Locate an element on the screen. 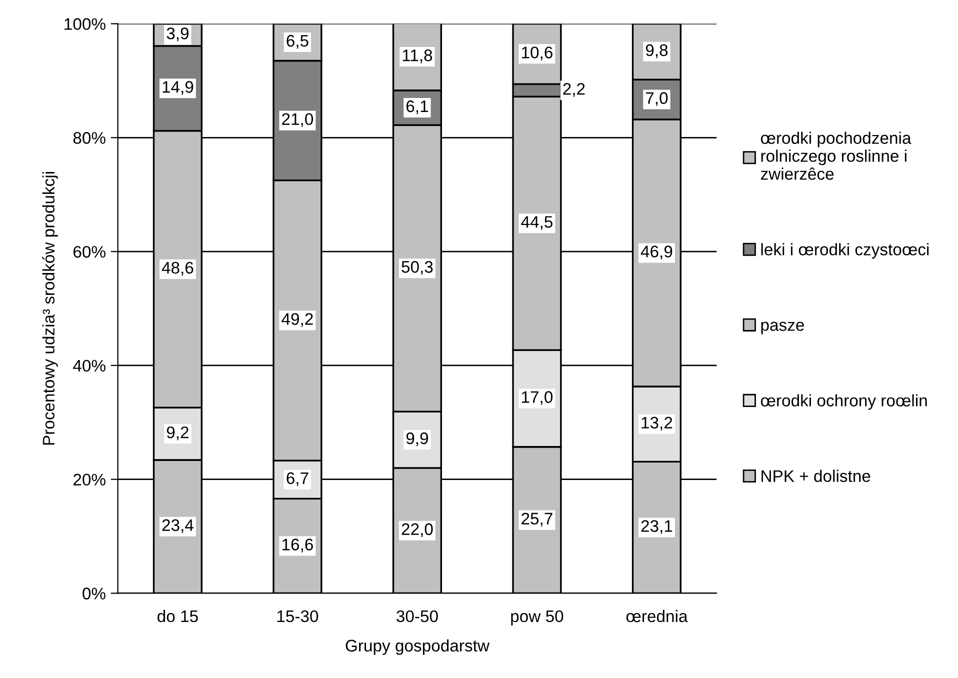 The height and width of the screenshot is (678, 958). y-tick-label: 20% is located at coordinates (90, 480).